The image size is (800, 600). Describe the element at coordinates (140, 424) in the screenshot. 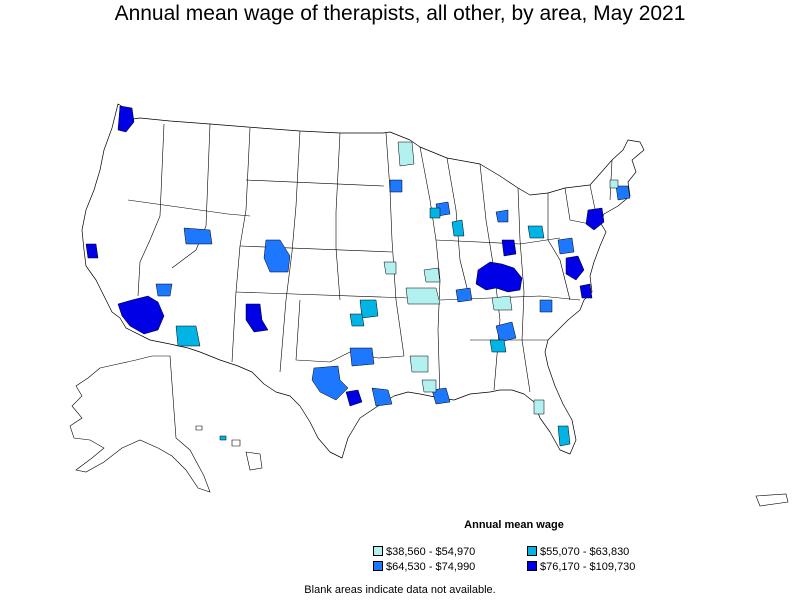

I see `alaska-outline` at that location.